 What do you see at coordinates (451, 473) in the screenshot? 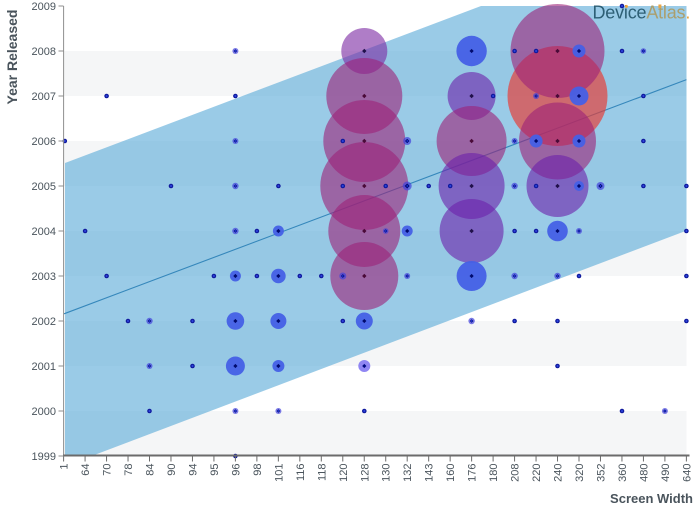
I see `svg-text: 160` at bounding box center [451, 473].